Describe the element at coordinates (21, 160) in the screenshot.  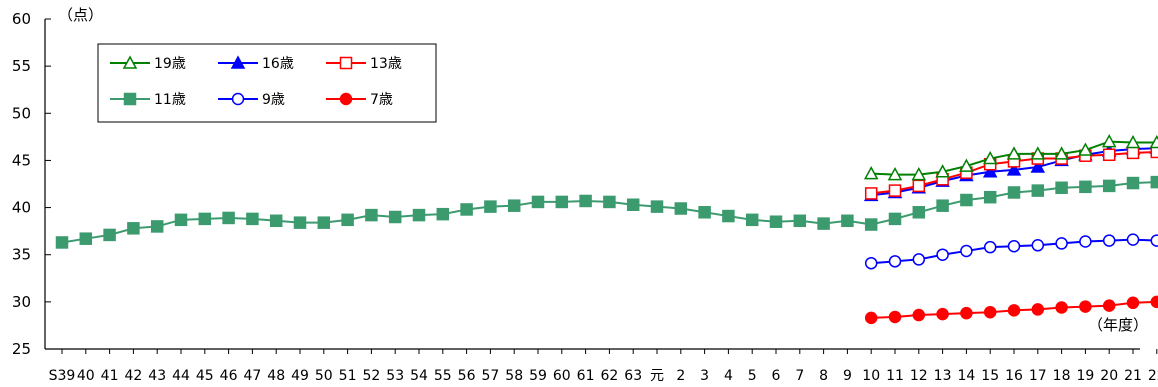
I see `y-tick-label: 45` at that location.